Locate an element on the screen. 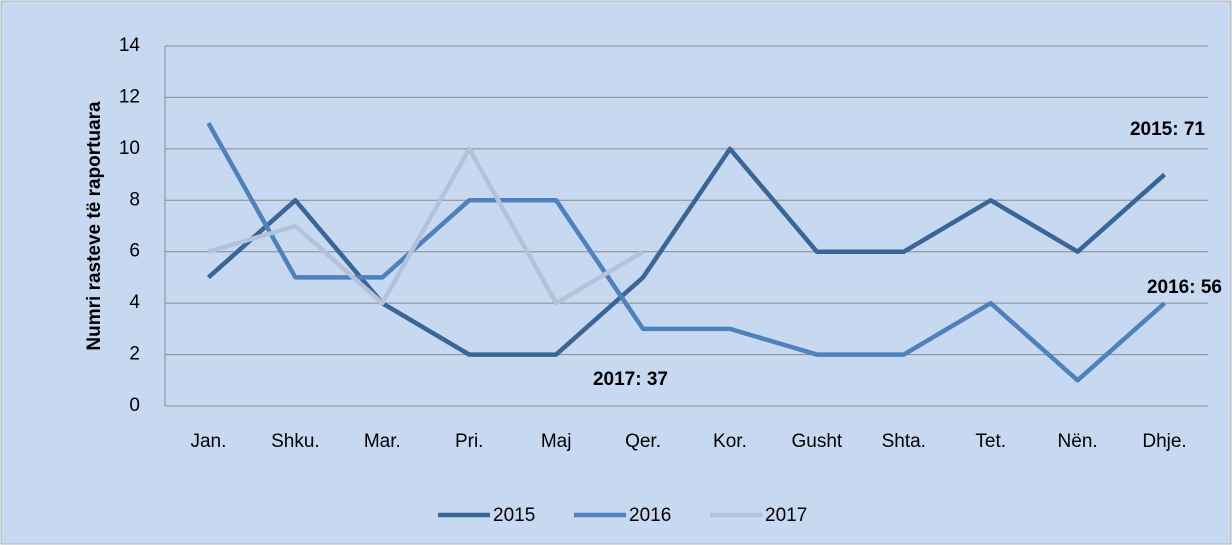  x-tick-label: Tet. is located at coordinates (990, 441).